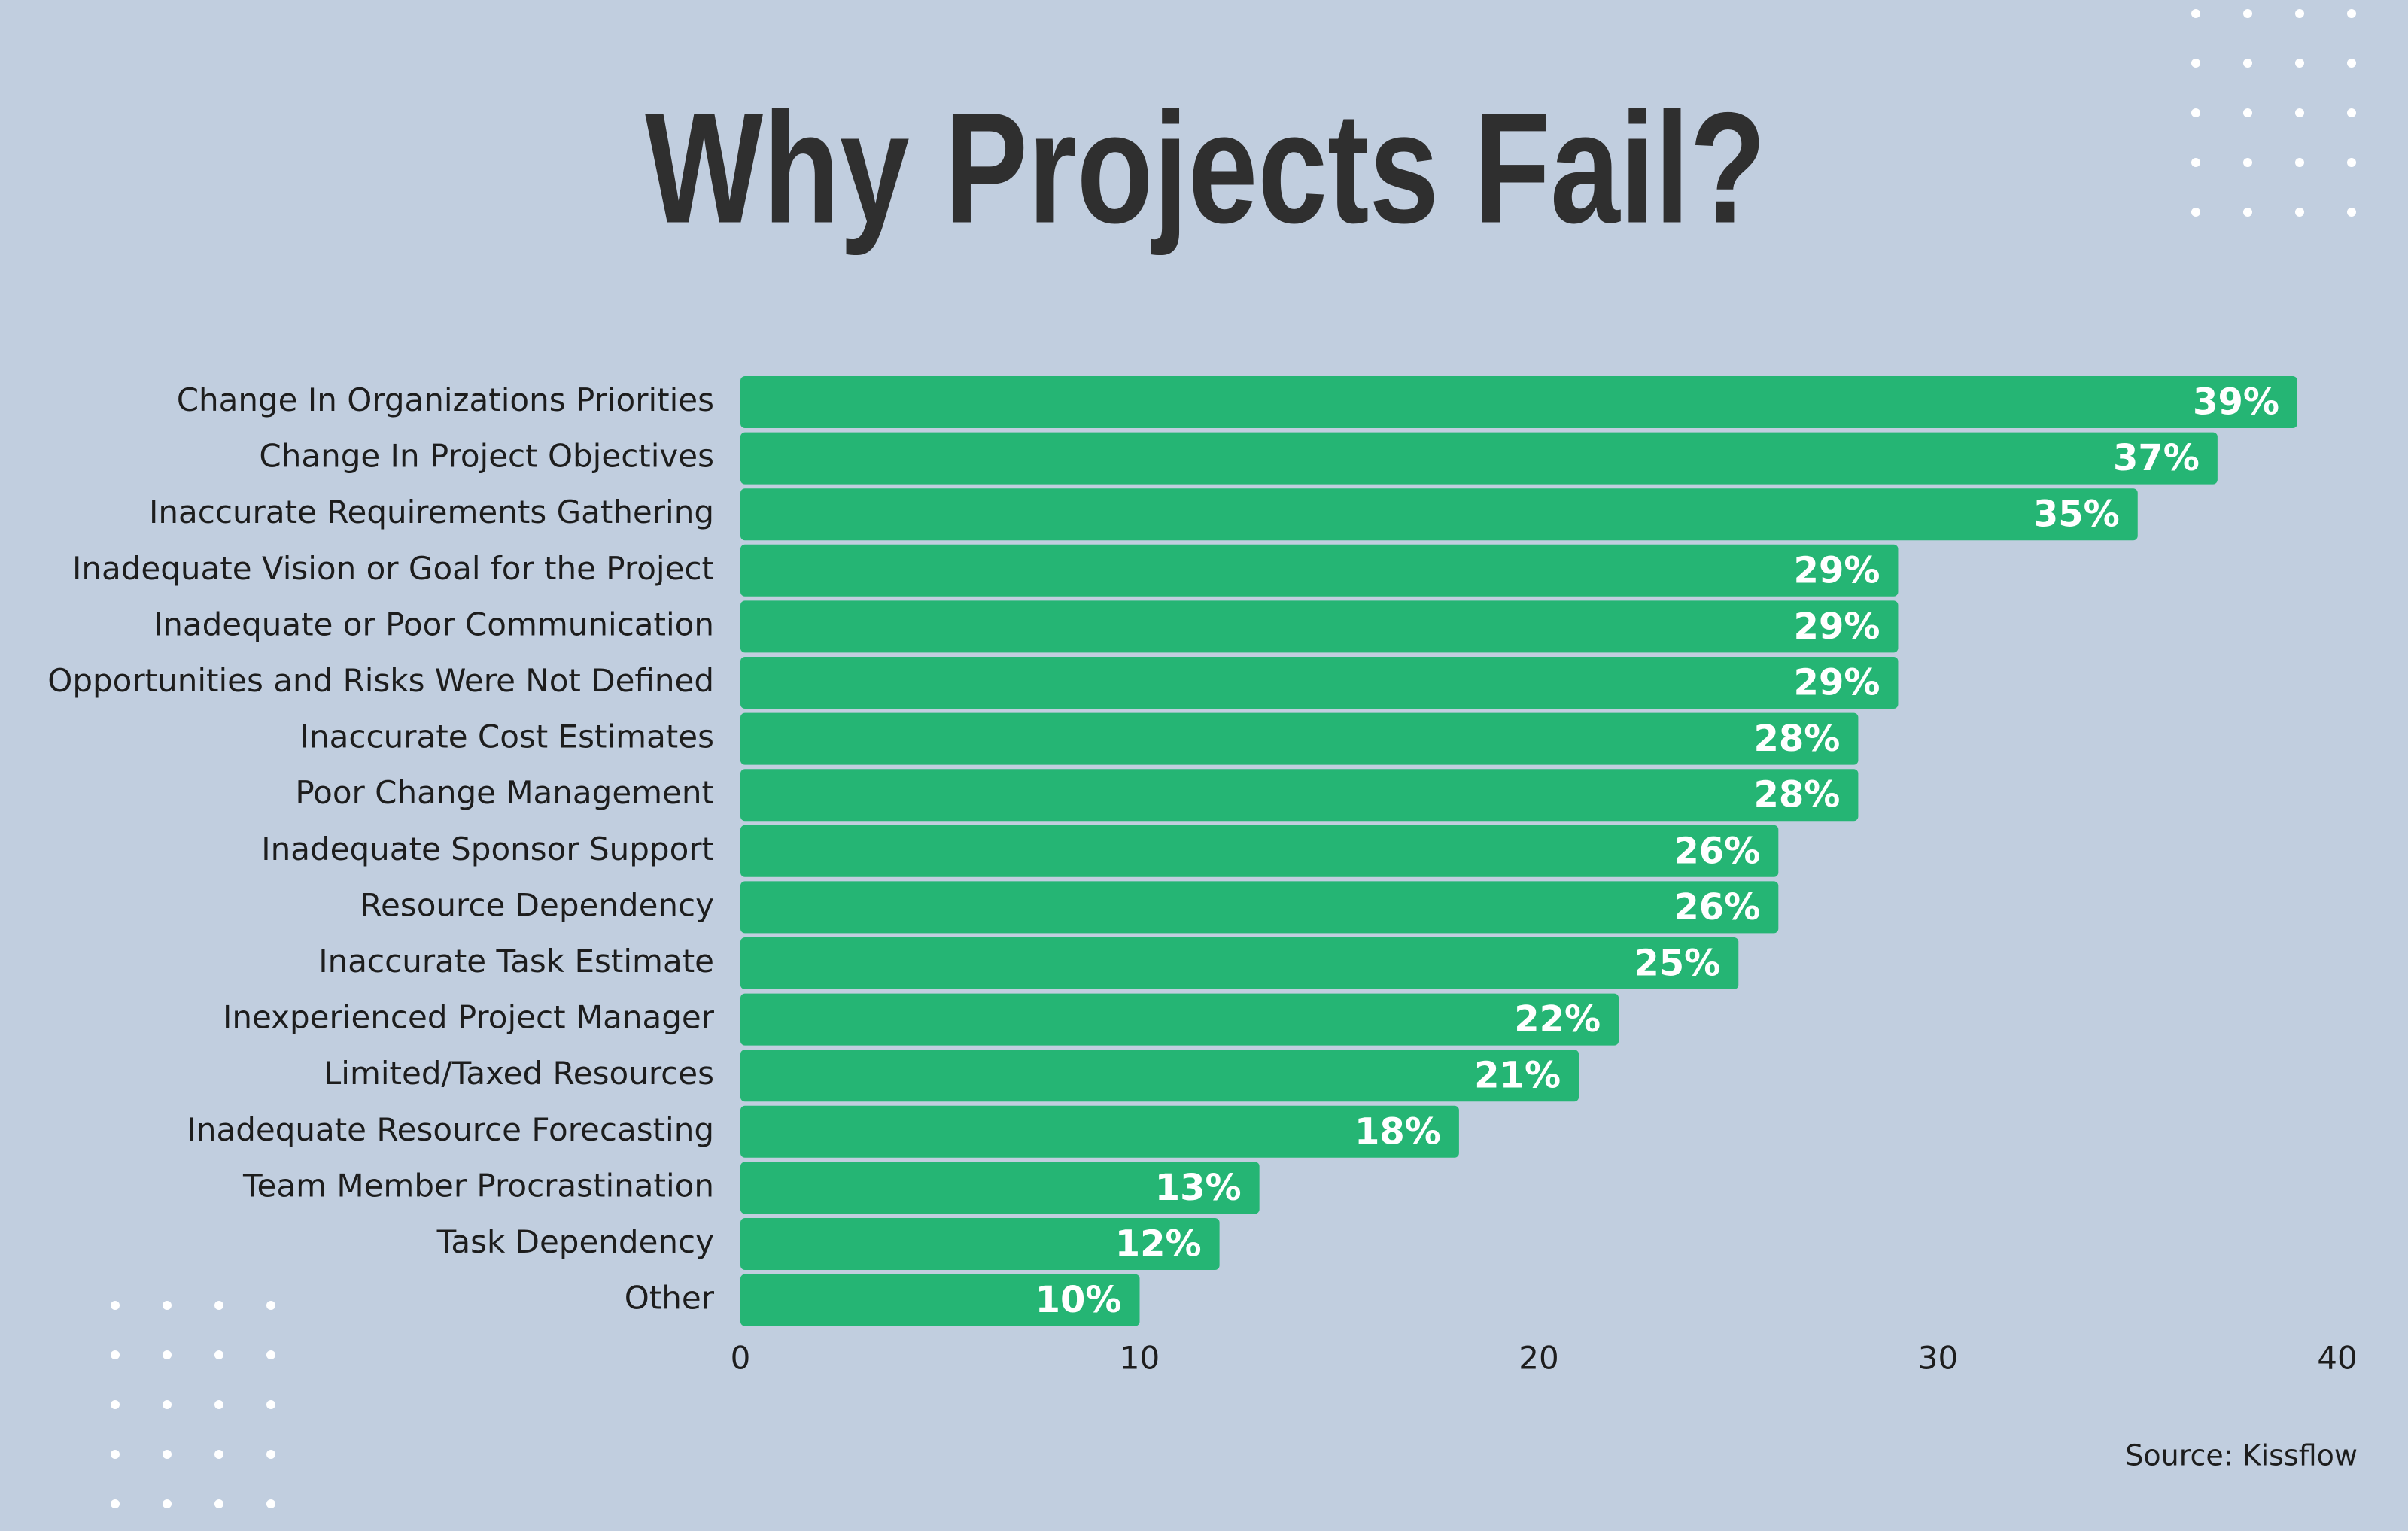 The width and height of the screenshot is (2408, 1531). Describe the element at coordinates (519, 1073) in the screenshot. I see `category-label: Limited/Taxed Resources` at that location.